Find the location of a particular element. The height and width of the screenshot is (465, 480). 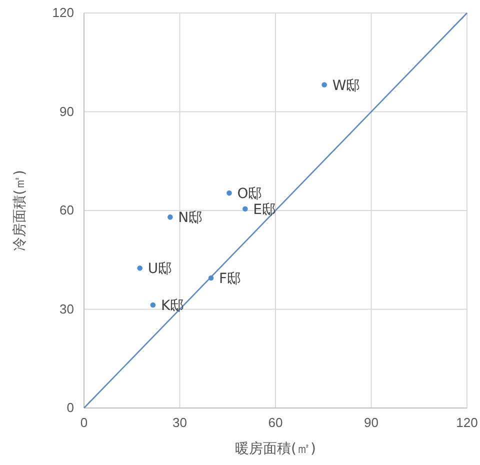

y-tick-label: 60 is located at coordinates (67, 210).